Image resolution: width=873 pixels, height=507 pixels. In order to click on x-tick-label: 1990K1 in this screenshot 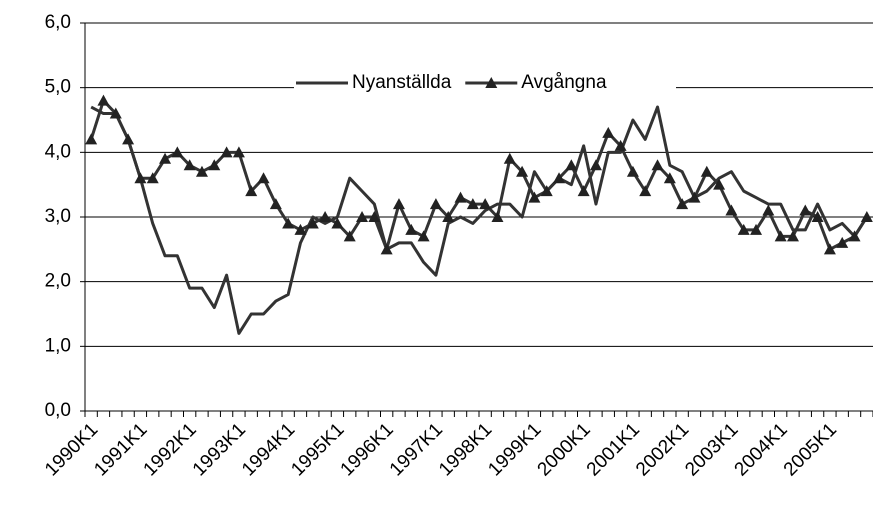, I will do `click(71, 449)`.